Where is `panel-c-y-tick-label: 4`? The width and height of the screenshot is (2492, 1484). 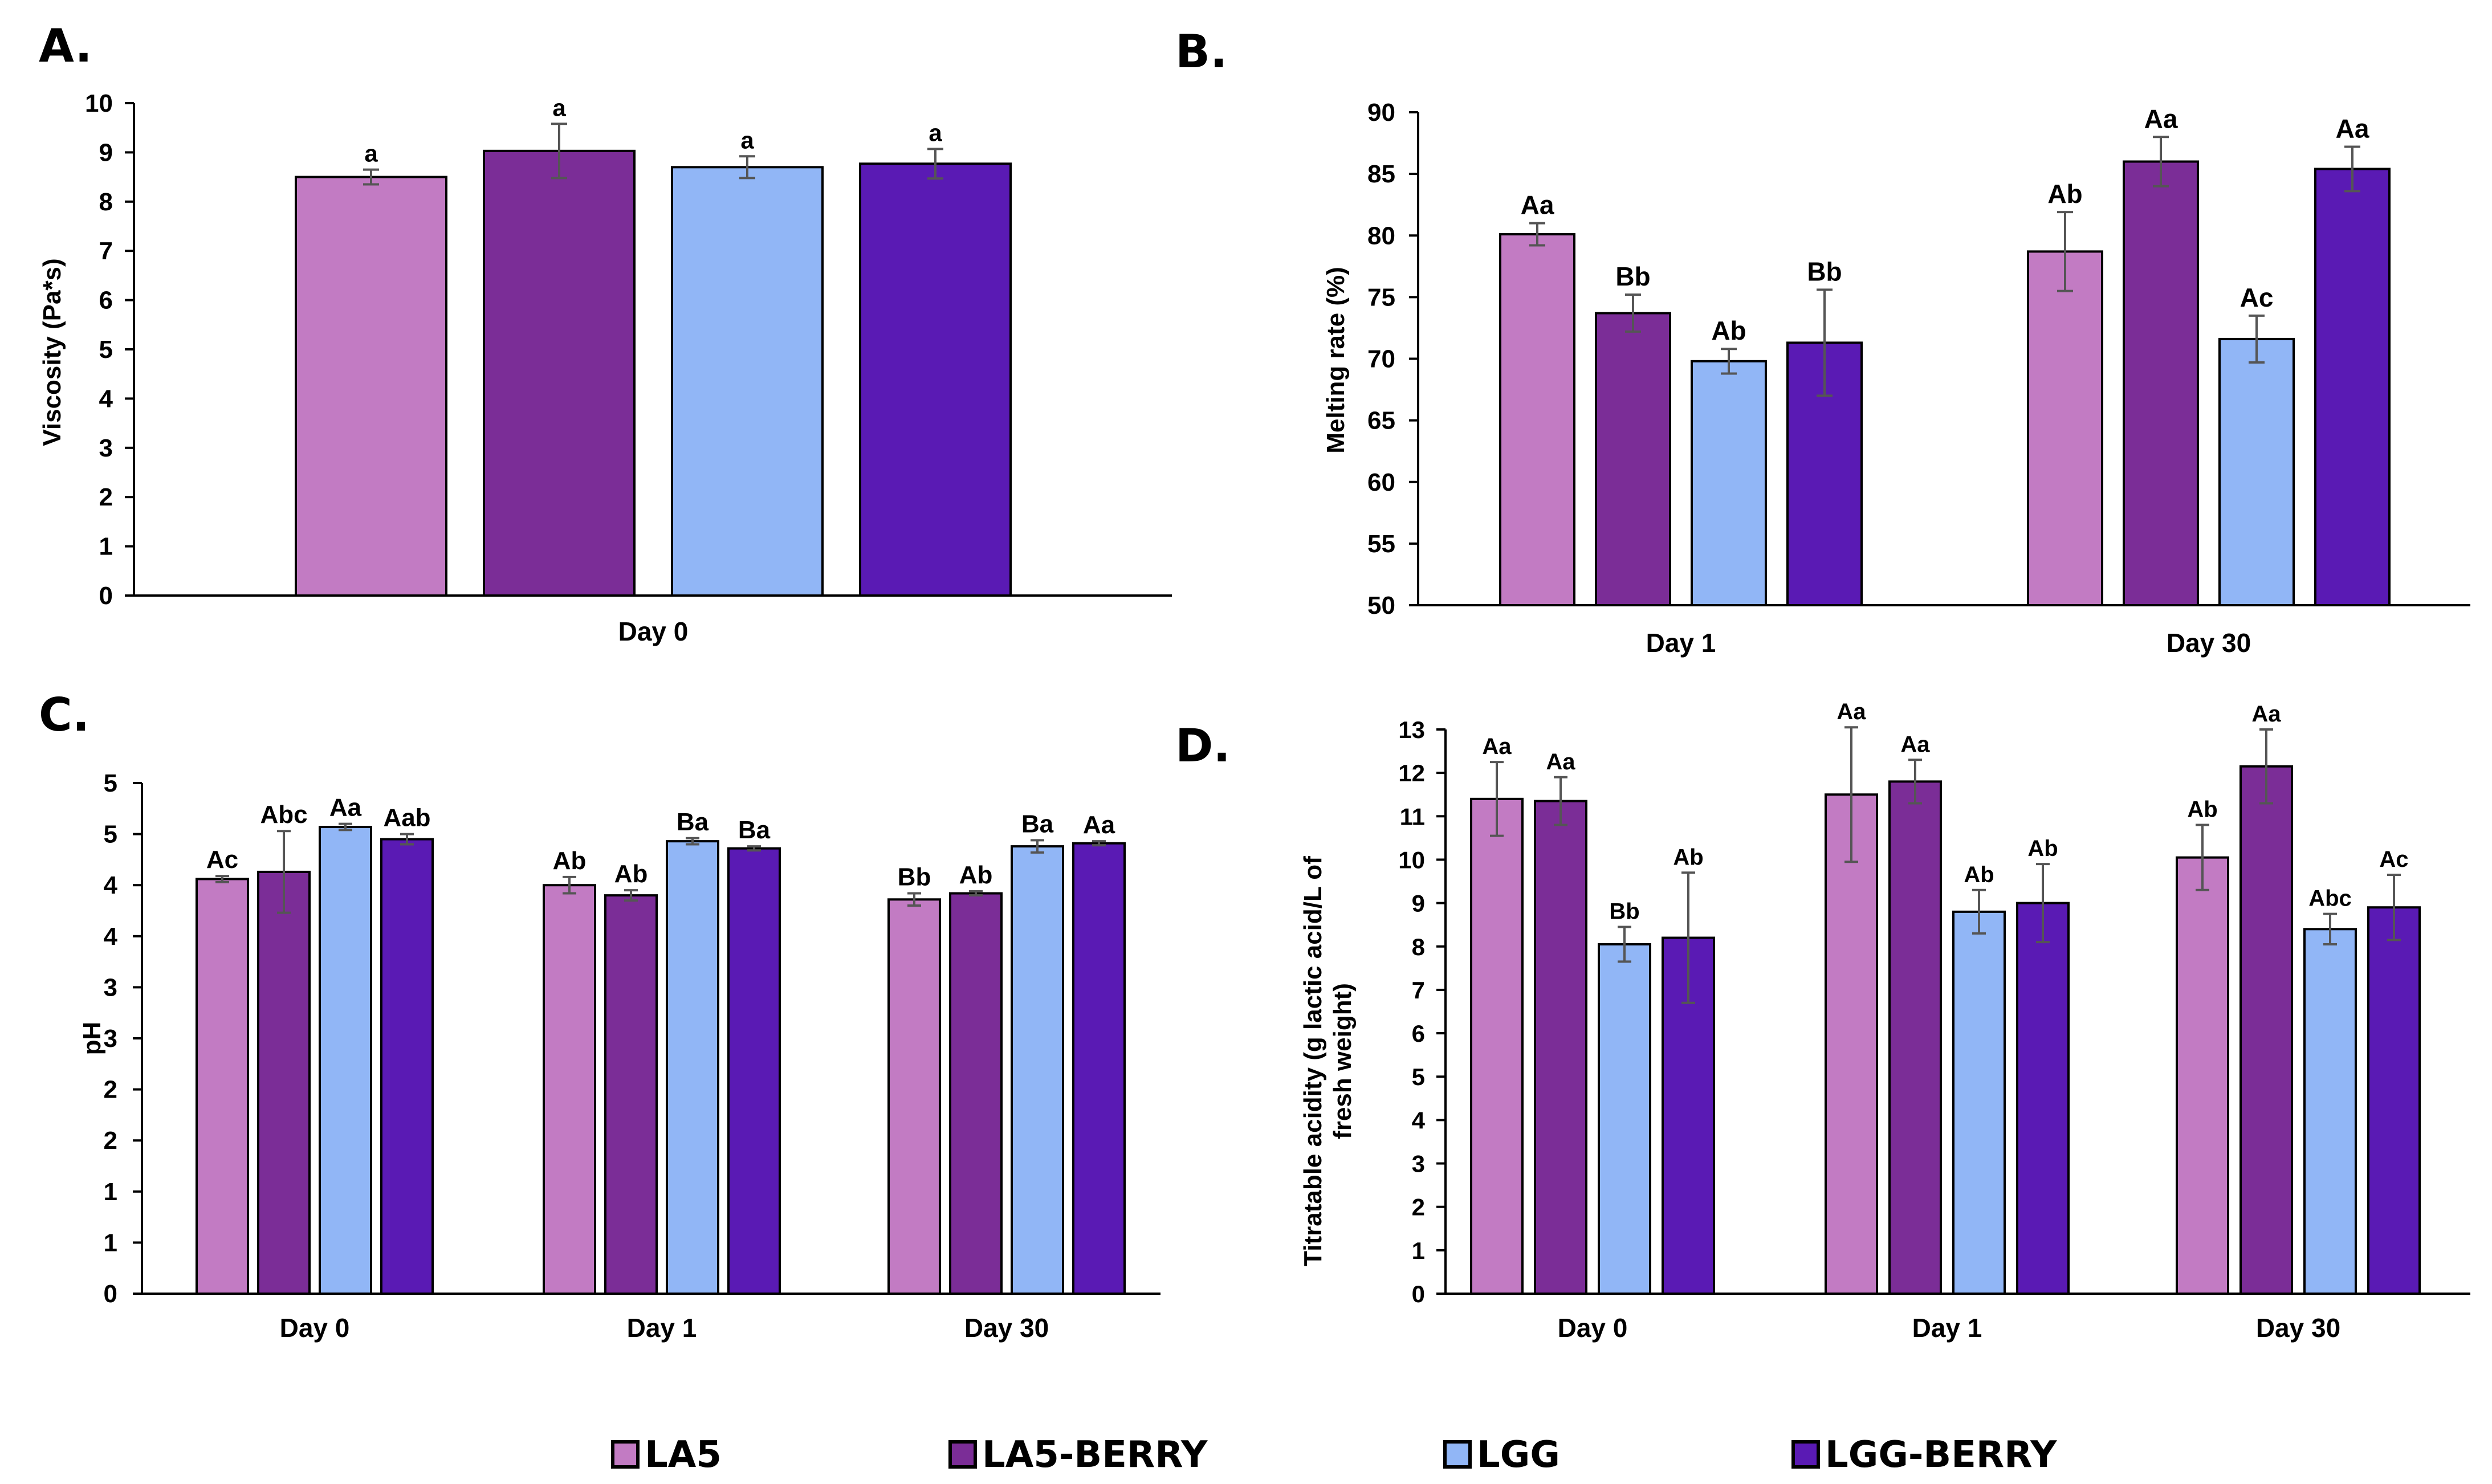 panel-c-y-tick-label: 4 is located at coordinates (111, 937).